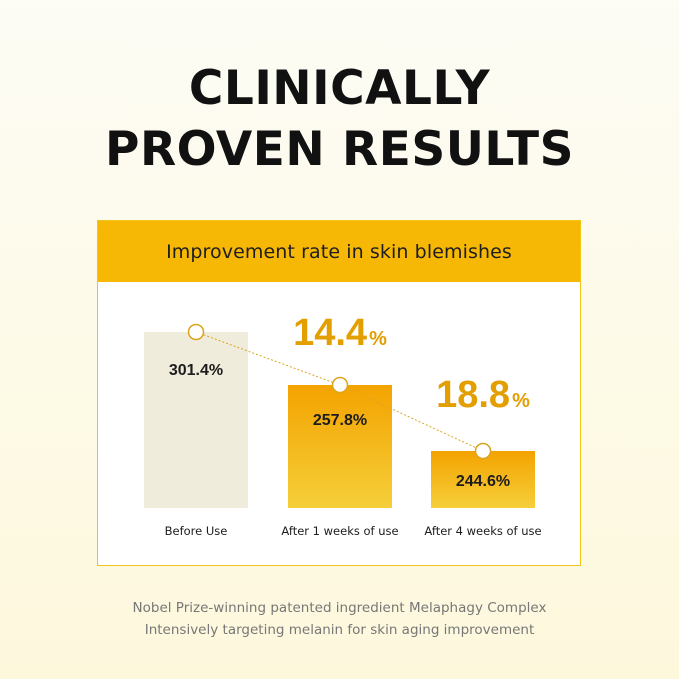 This screenshot has width=679, height=679. Describe the element at coordinates (196, 531) in the screenshot. I see `category-label-1: Before Use` at that location.